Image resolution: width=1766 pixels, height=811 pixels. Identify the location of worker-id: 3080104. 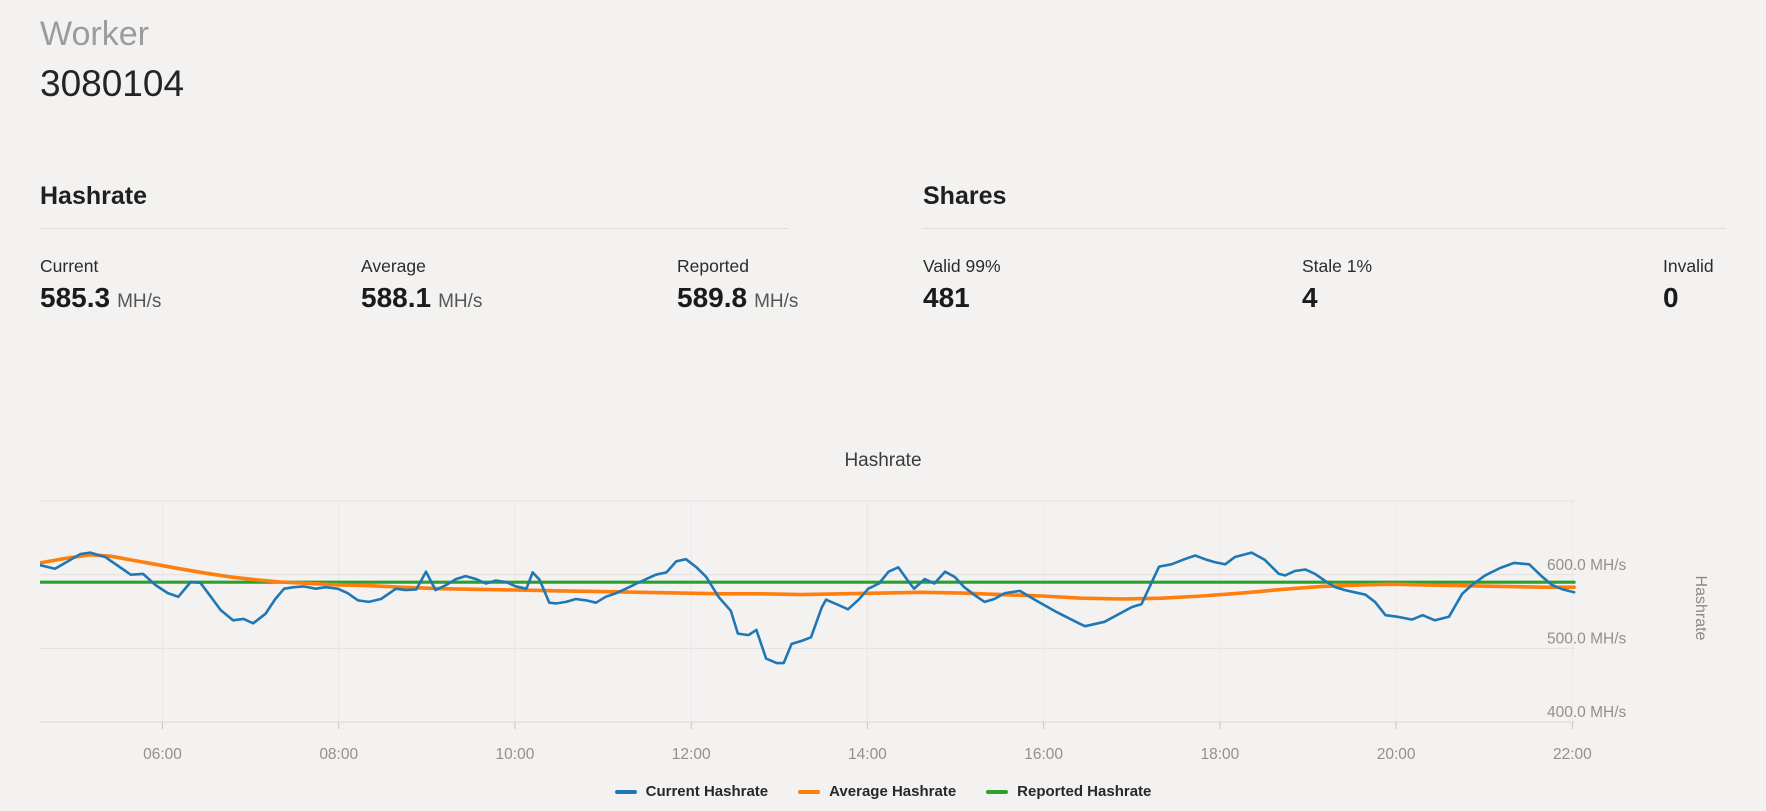
(112, 83).